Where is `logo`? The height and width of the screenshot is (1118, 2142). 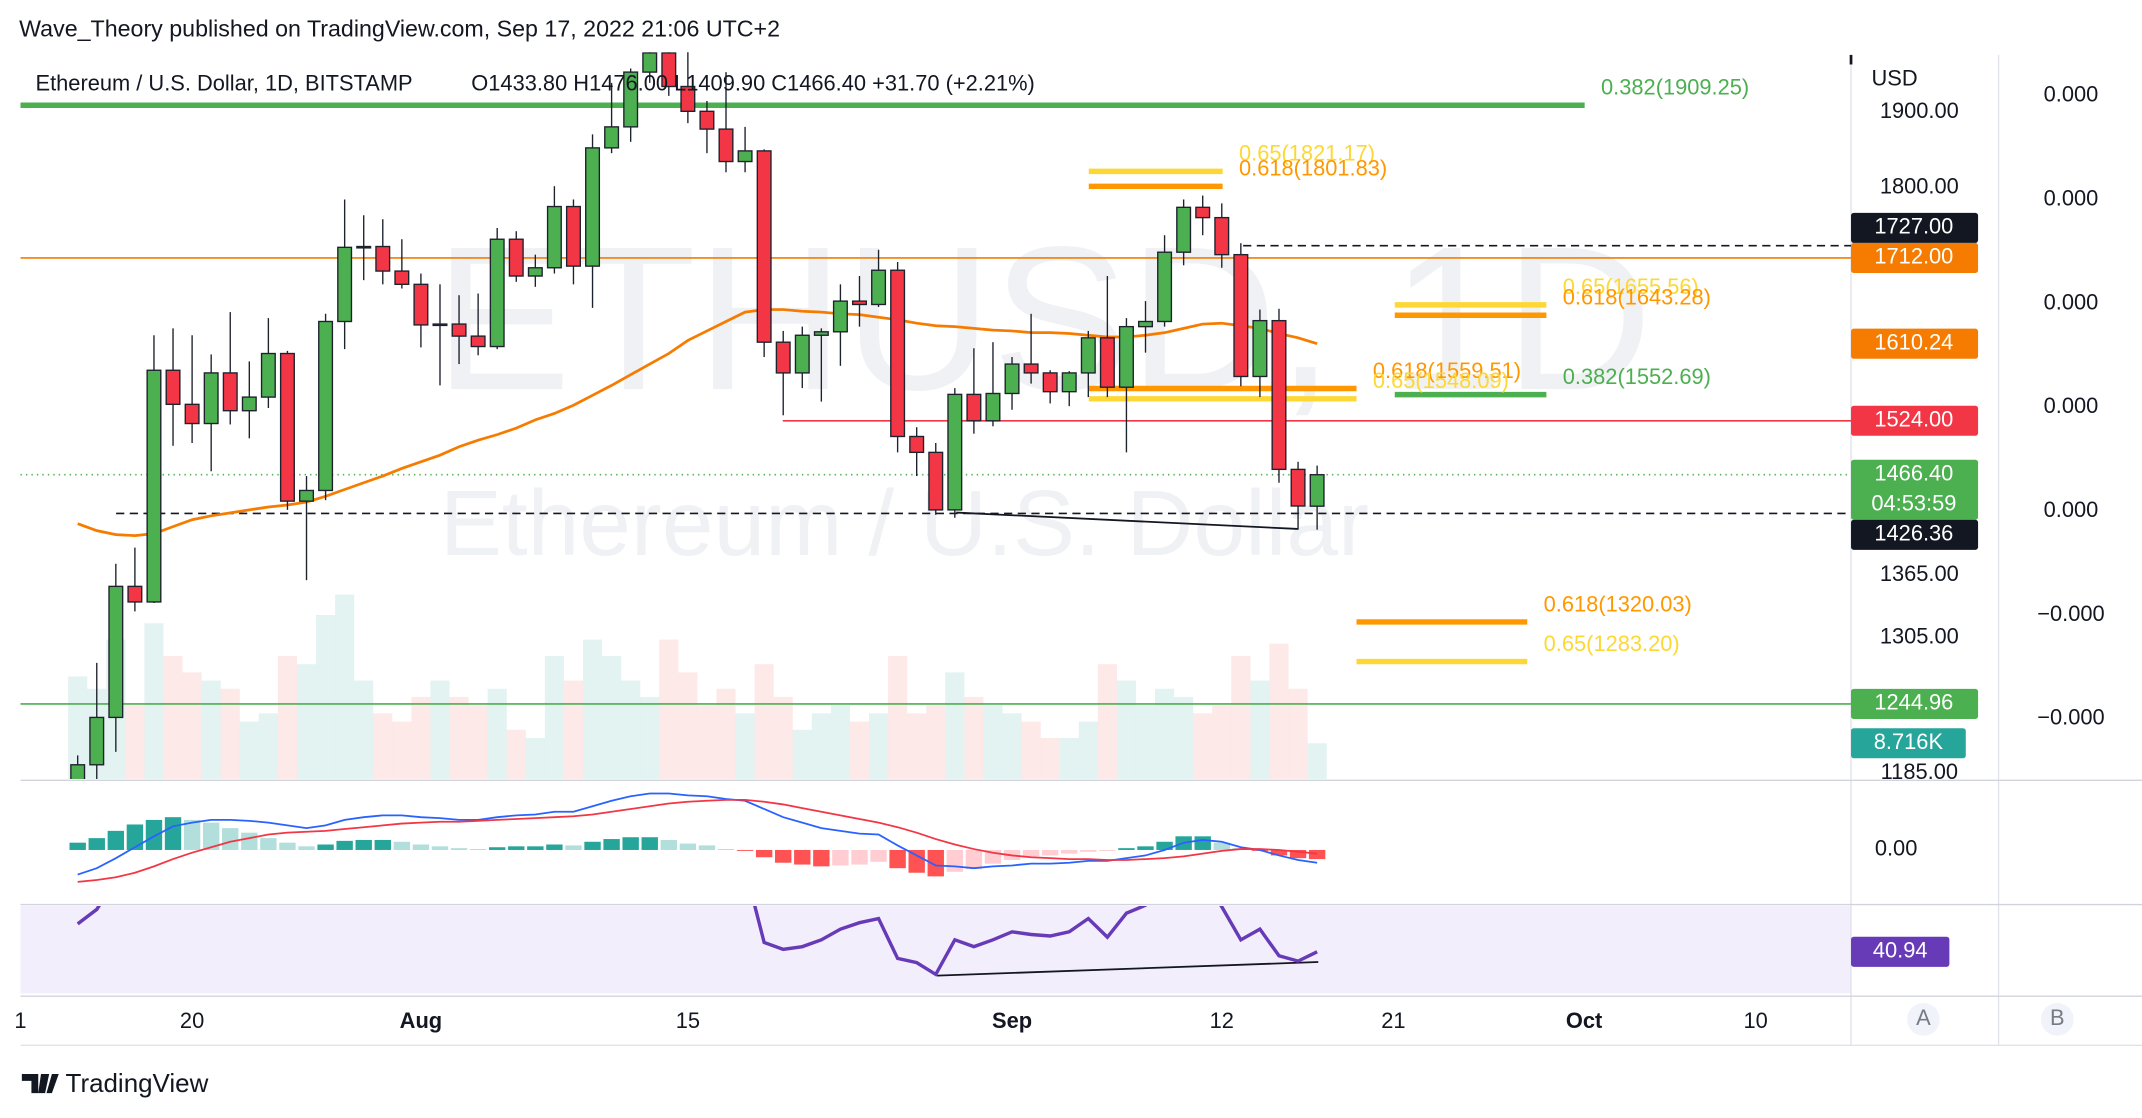
logo is located at coordinates (40, 1084).